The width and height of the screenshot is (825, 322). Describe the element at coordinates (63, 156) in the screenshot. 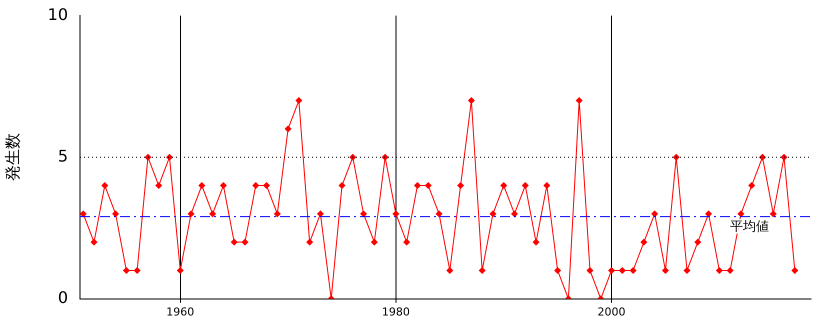

I see `y-tick-label: 5` at that location.